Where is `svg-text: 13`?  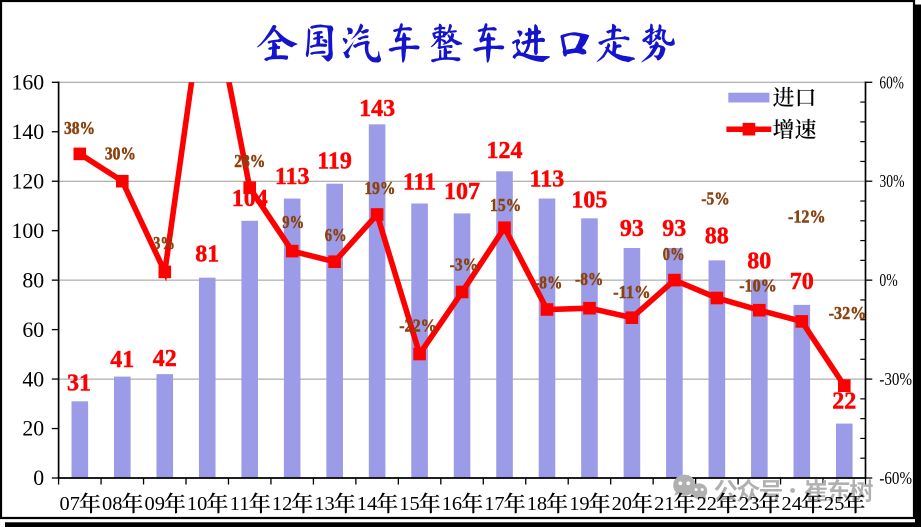
svg-text: 13 is located at coordinates (324, 504).